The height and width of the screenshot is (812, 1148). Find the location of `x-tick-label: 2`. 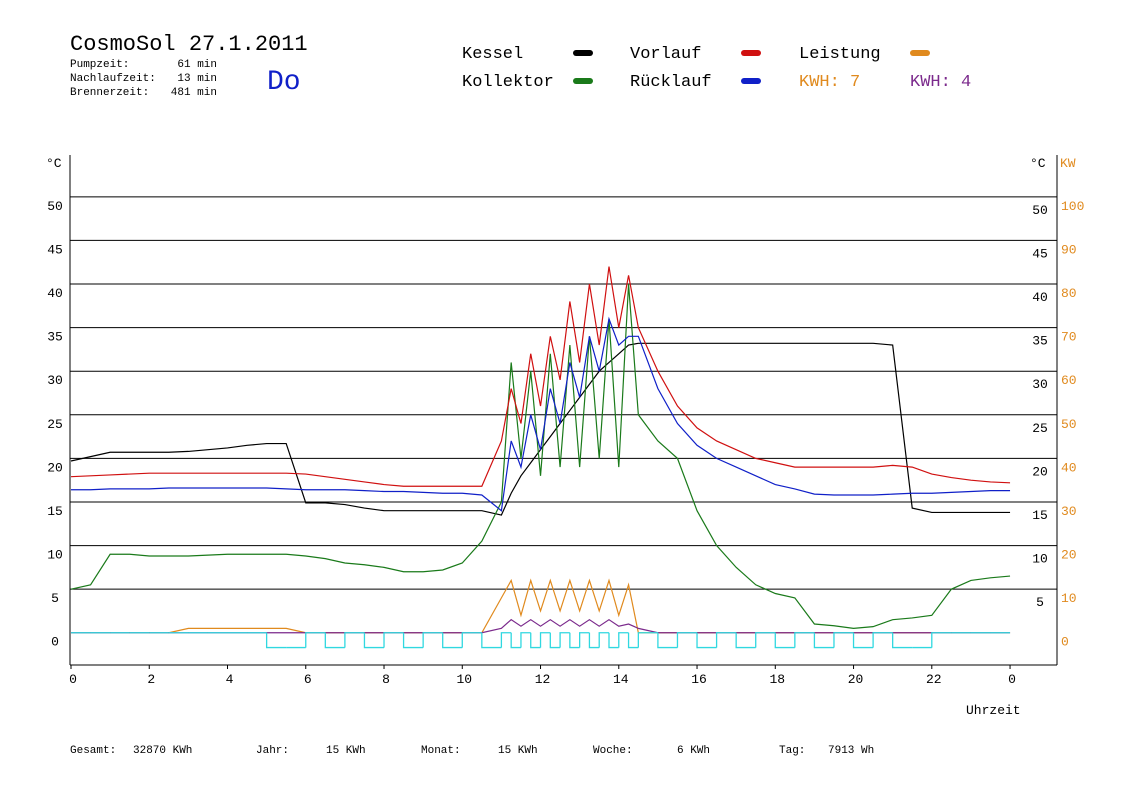

x-tick-label: 2 is located at coordinates (151, 679).